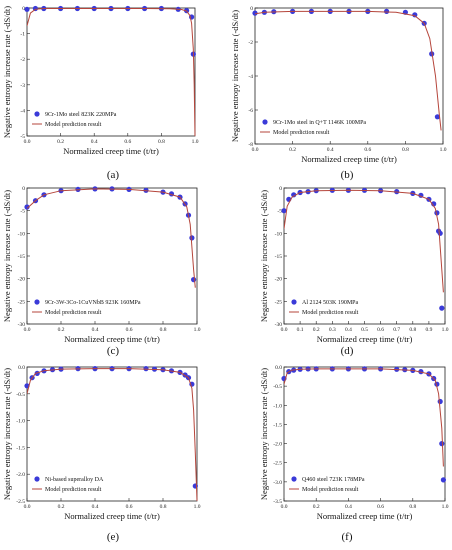 The image size is (452, 550). Describe the element at coordinates (347, 175) in the screenshot. I see `panel-label: (b)` at that location.